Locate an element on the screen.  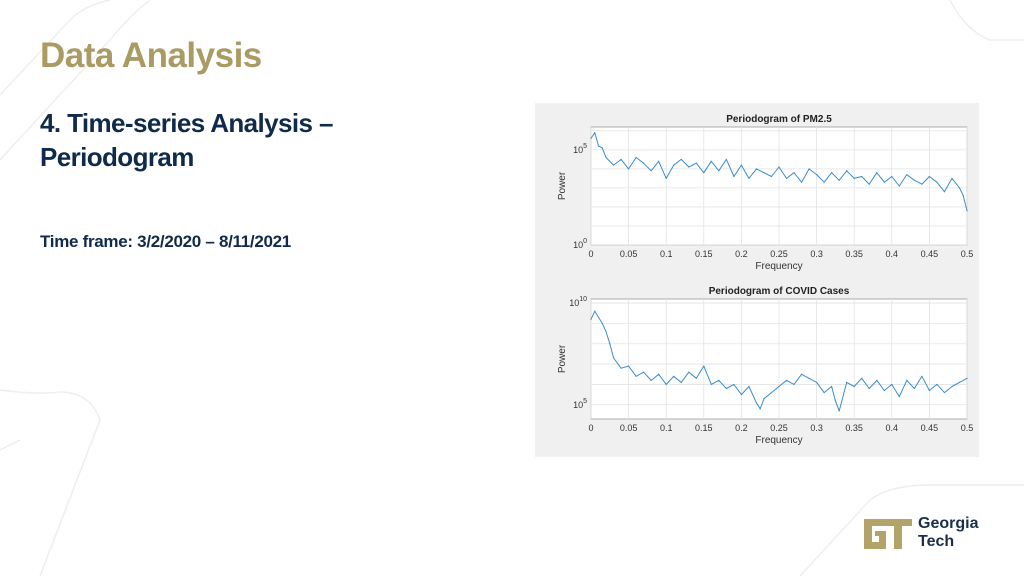
chart-1-x-tick-label: 0.5 is located at coordinates (967, 254).